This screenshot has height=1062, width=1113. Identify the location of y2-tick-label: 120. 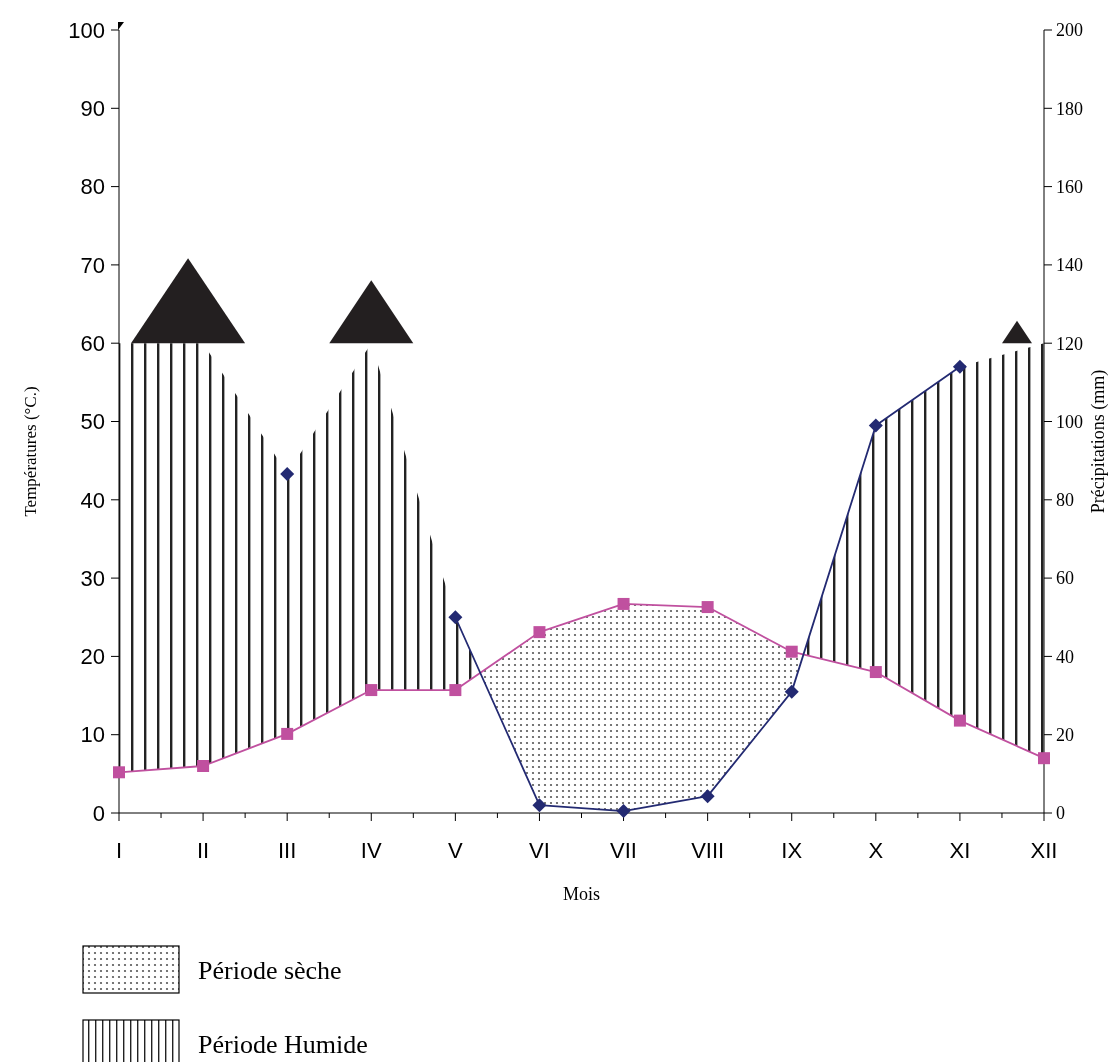
(1069, 343).